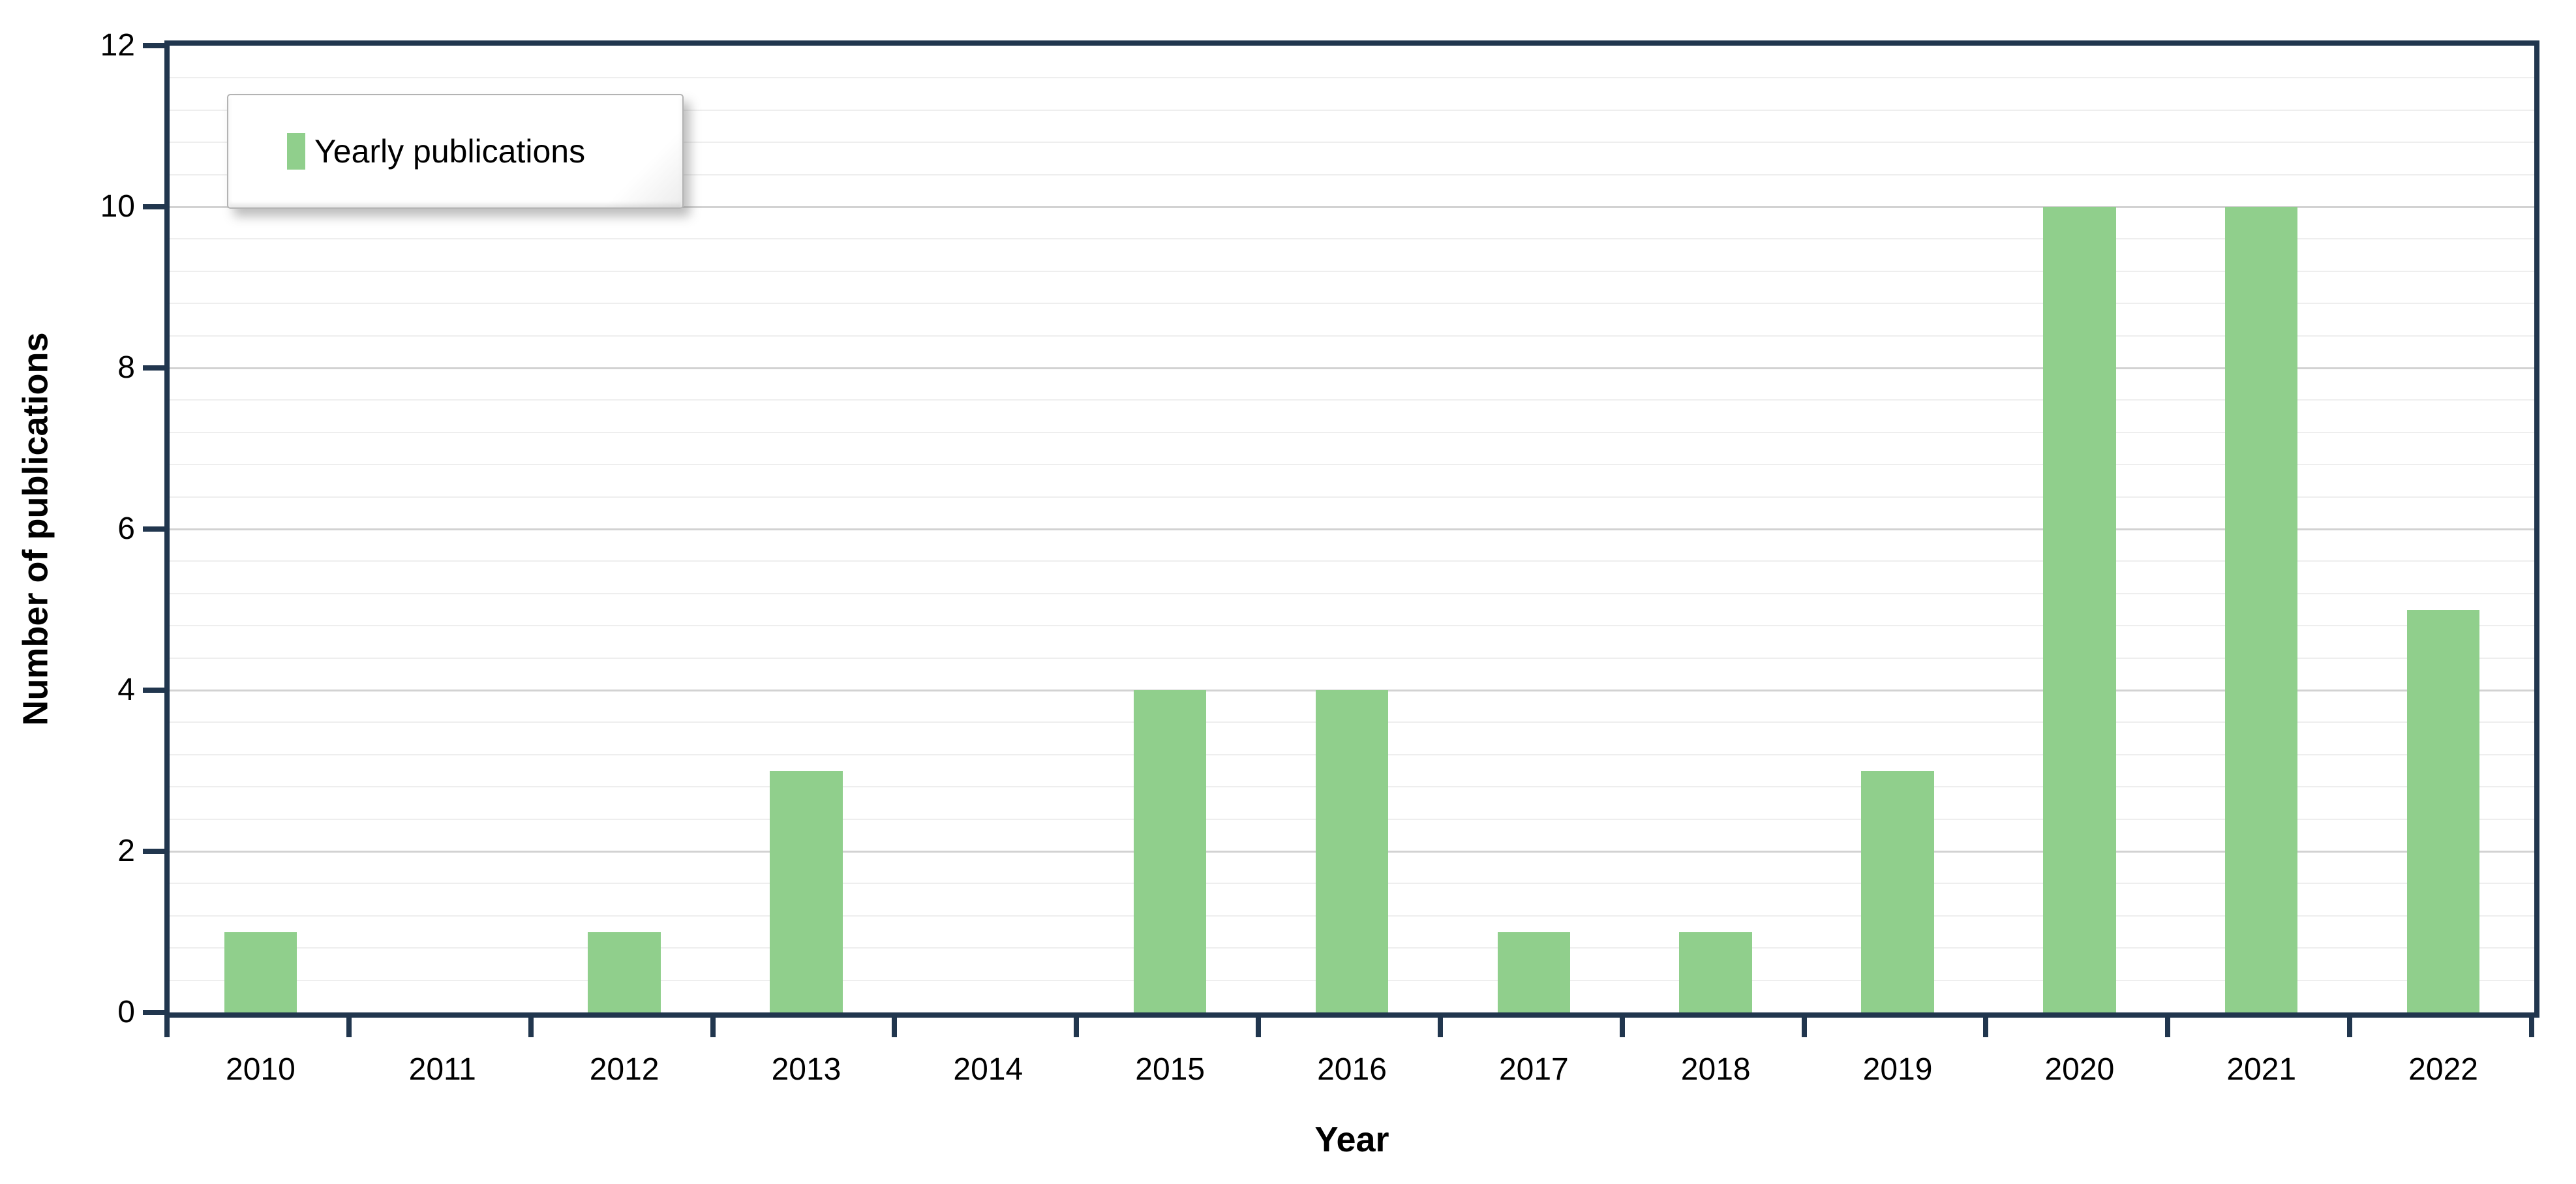 Image resolution: width=2576 pixels, height=1184 pixels. Describe the element at coordinates (260, 972) in the screenshot. I see `bar-2010` at that location.